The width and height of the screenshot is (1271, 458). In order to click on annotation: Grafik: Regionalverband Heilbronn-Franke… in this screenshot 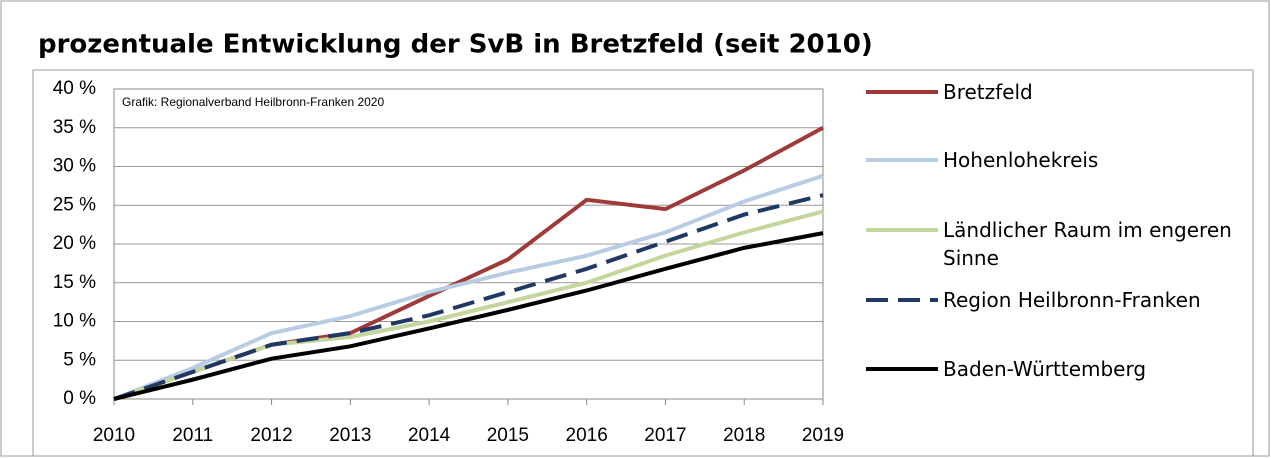, I will do `click(253, 102)`.